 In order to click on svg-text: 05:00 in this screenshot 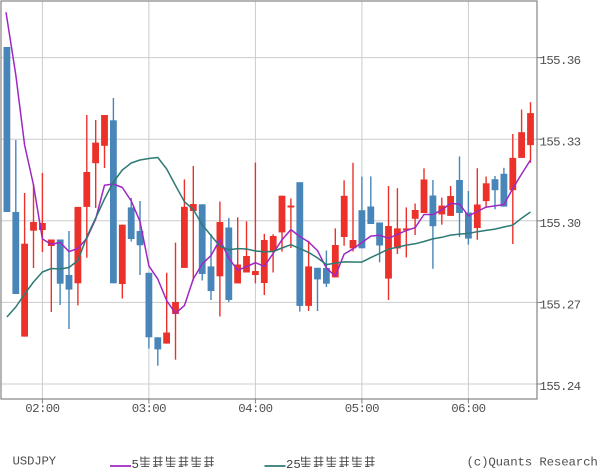, I will do `click(362, 409)`.